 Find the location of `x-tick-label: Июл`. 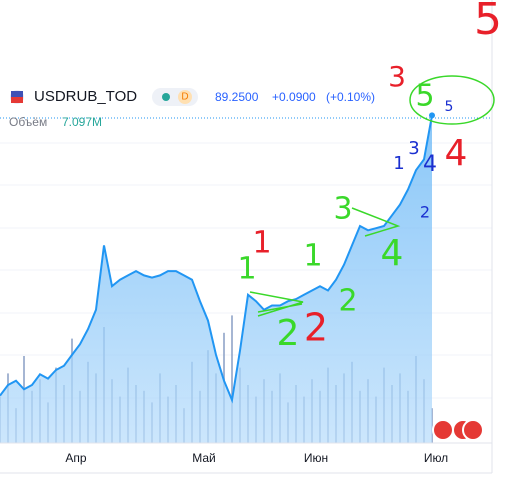

x-tick-label: Июл is located at coordinates (436, 458).